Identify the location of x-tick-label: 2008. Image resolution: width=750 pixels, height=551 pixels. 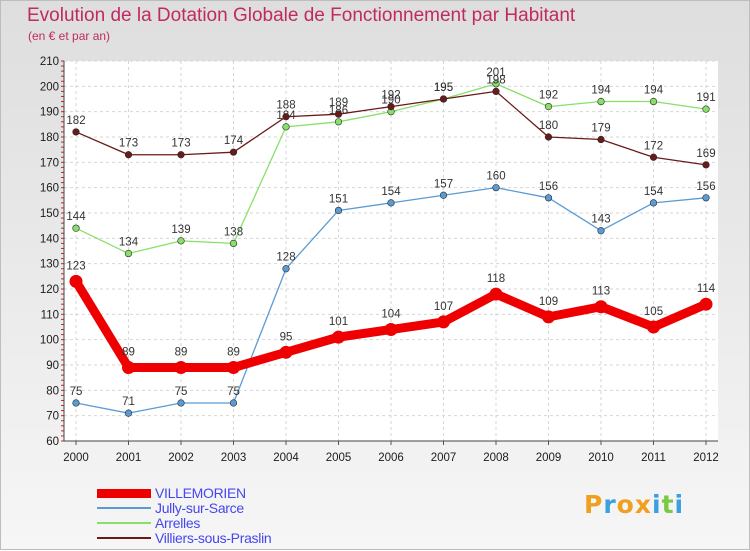
(496, 458).